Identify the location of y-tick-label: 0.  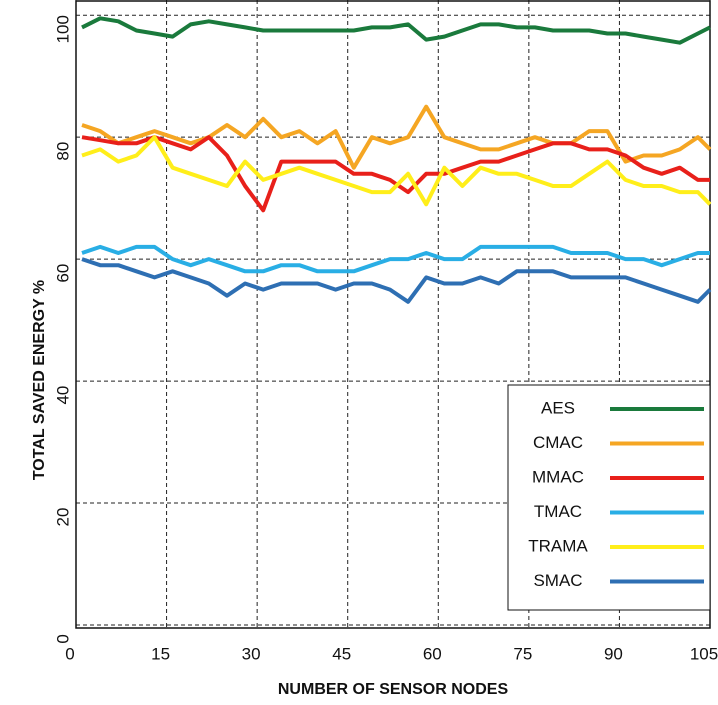
(62, 638).